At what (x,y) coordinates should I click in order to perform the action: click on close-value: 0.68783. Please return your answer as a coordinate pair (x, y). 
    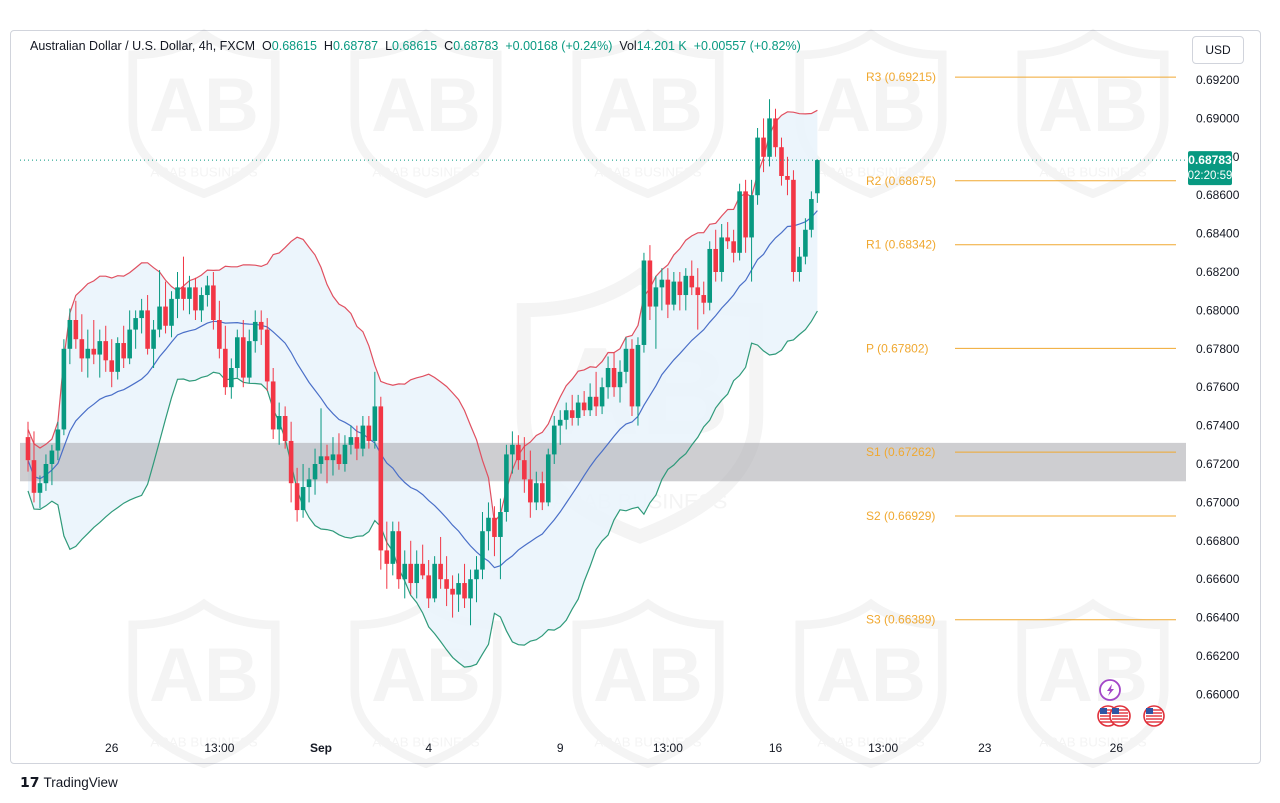
    Looking at the image, I should click on (476, 46).